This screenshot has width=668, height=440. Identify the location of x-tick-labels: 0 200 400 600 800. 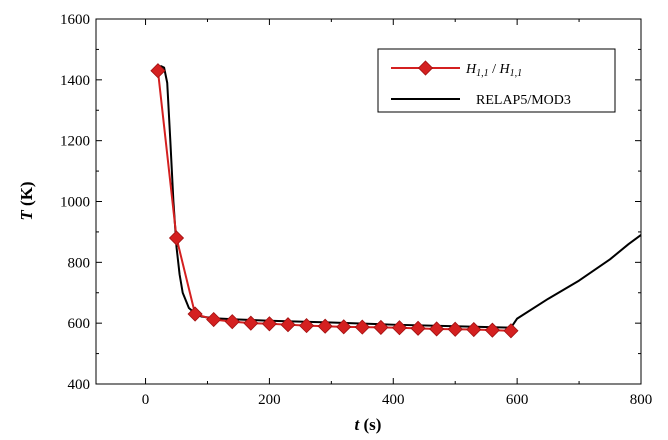
(397, 400).